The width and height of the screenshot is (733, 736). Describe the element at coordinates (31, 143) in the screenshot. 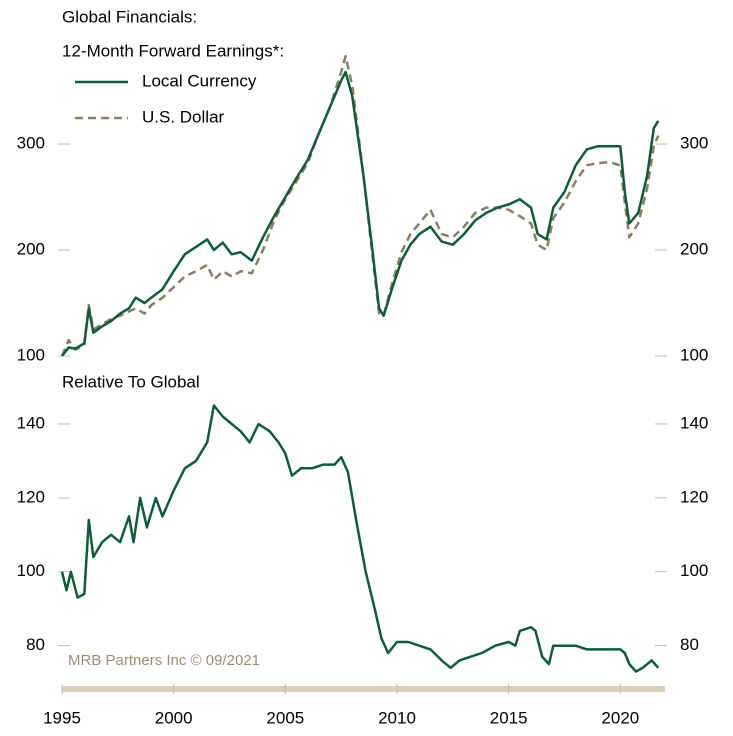

I see `y-tick-label: 300` at that location.